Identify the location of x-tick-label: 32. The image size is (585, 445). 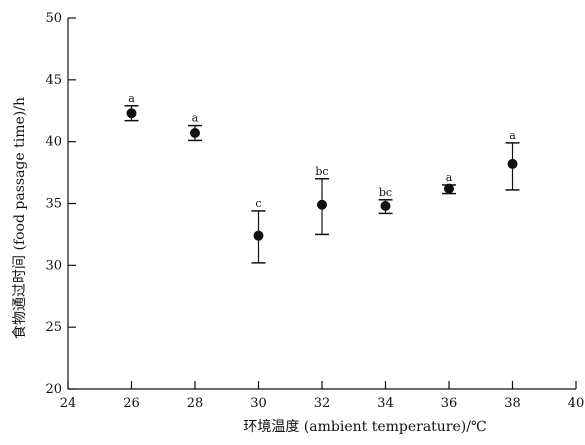
(322, 403).